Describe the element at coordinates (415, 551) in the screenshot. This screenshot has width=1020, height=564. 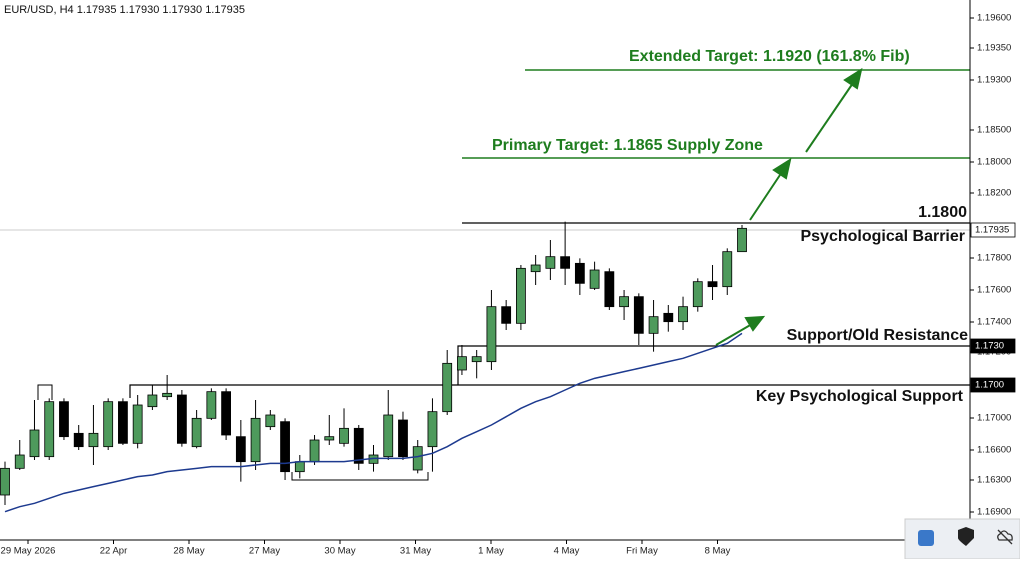
I see `time-label: 31 May` at that location.